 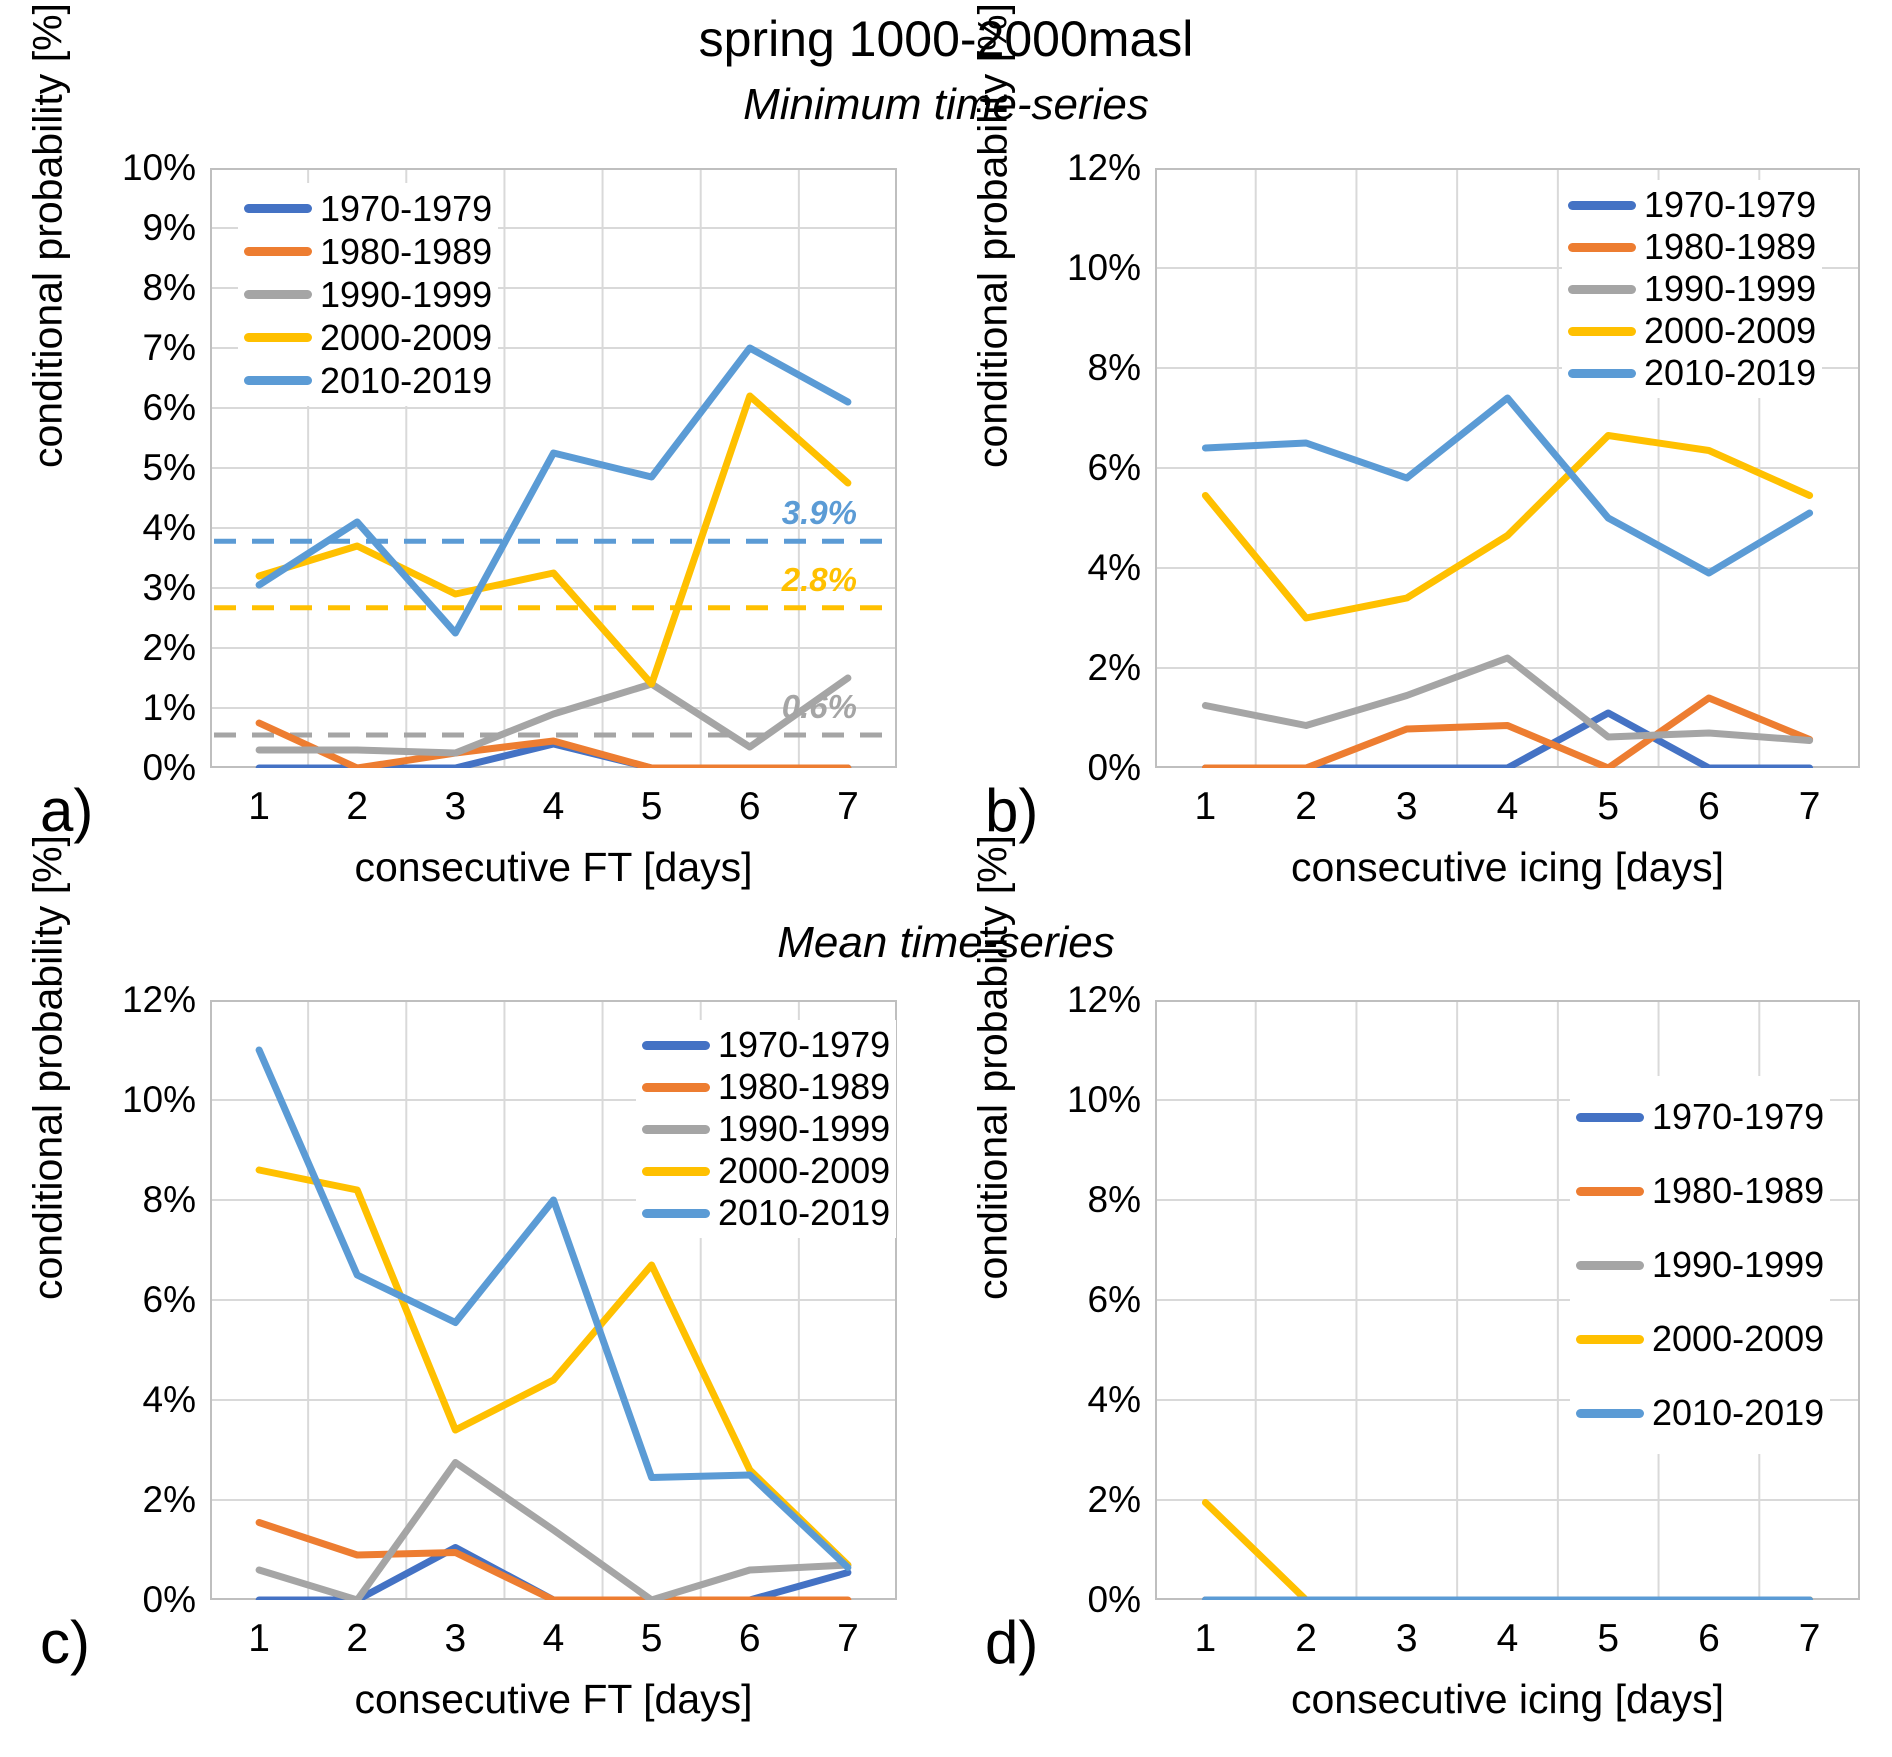 I want to click on x-axis-label-c: consecutive FT [days], so click(x=553, y=1699).